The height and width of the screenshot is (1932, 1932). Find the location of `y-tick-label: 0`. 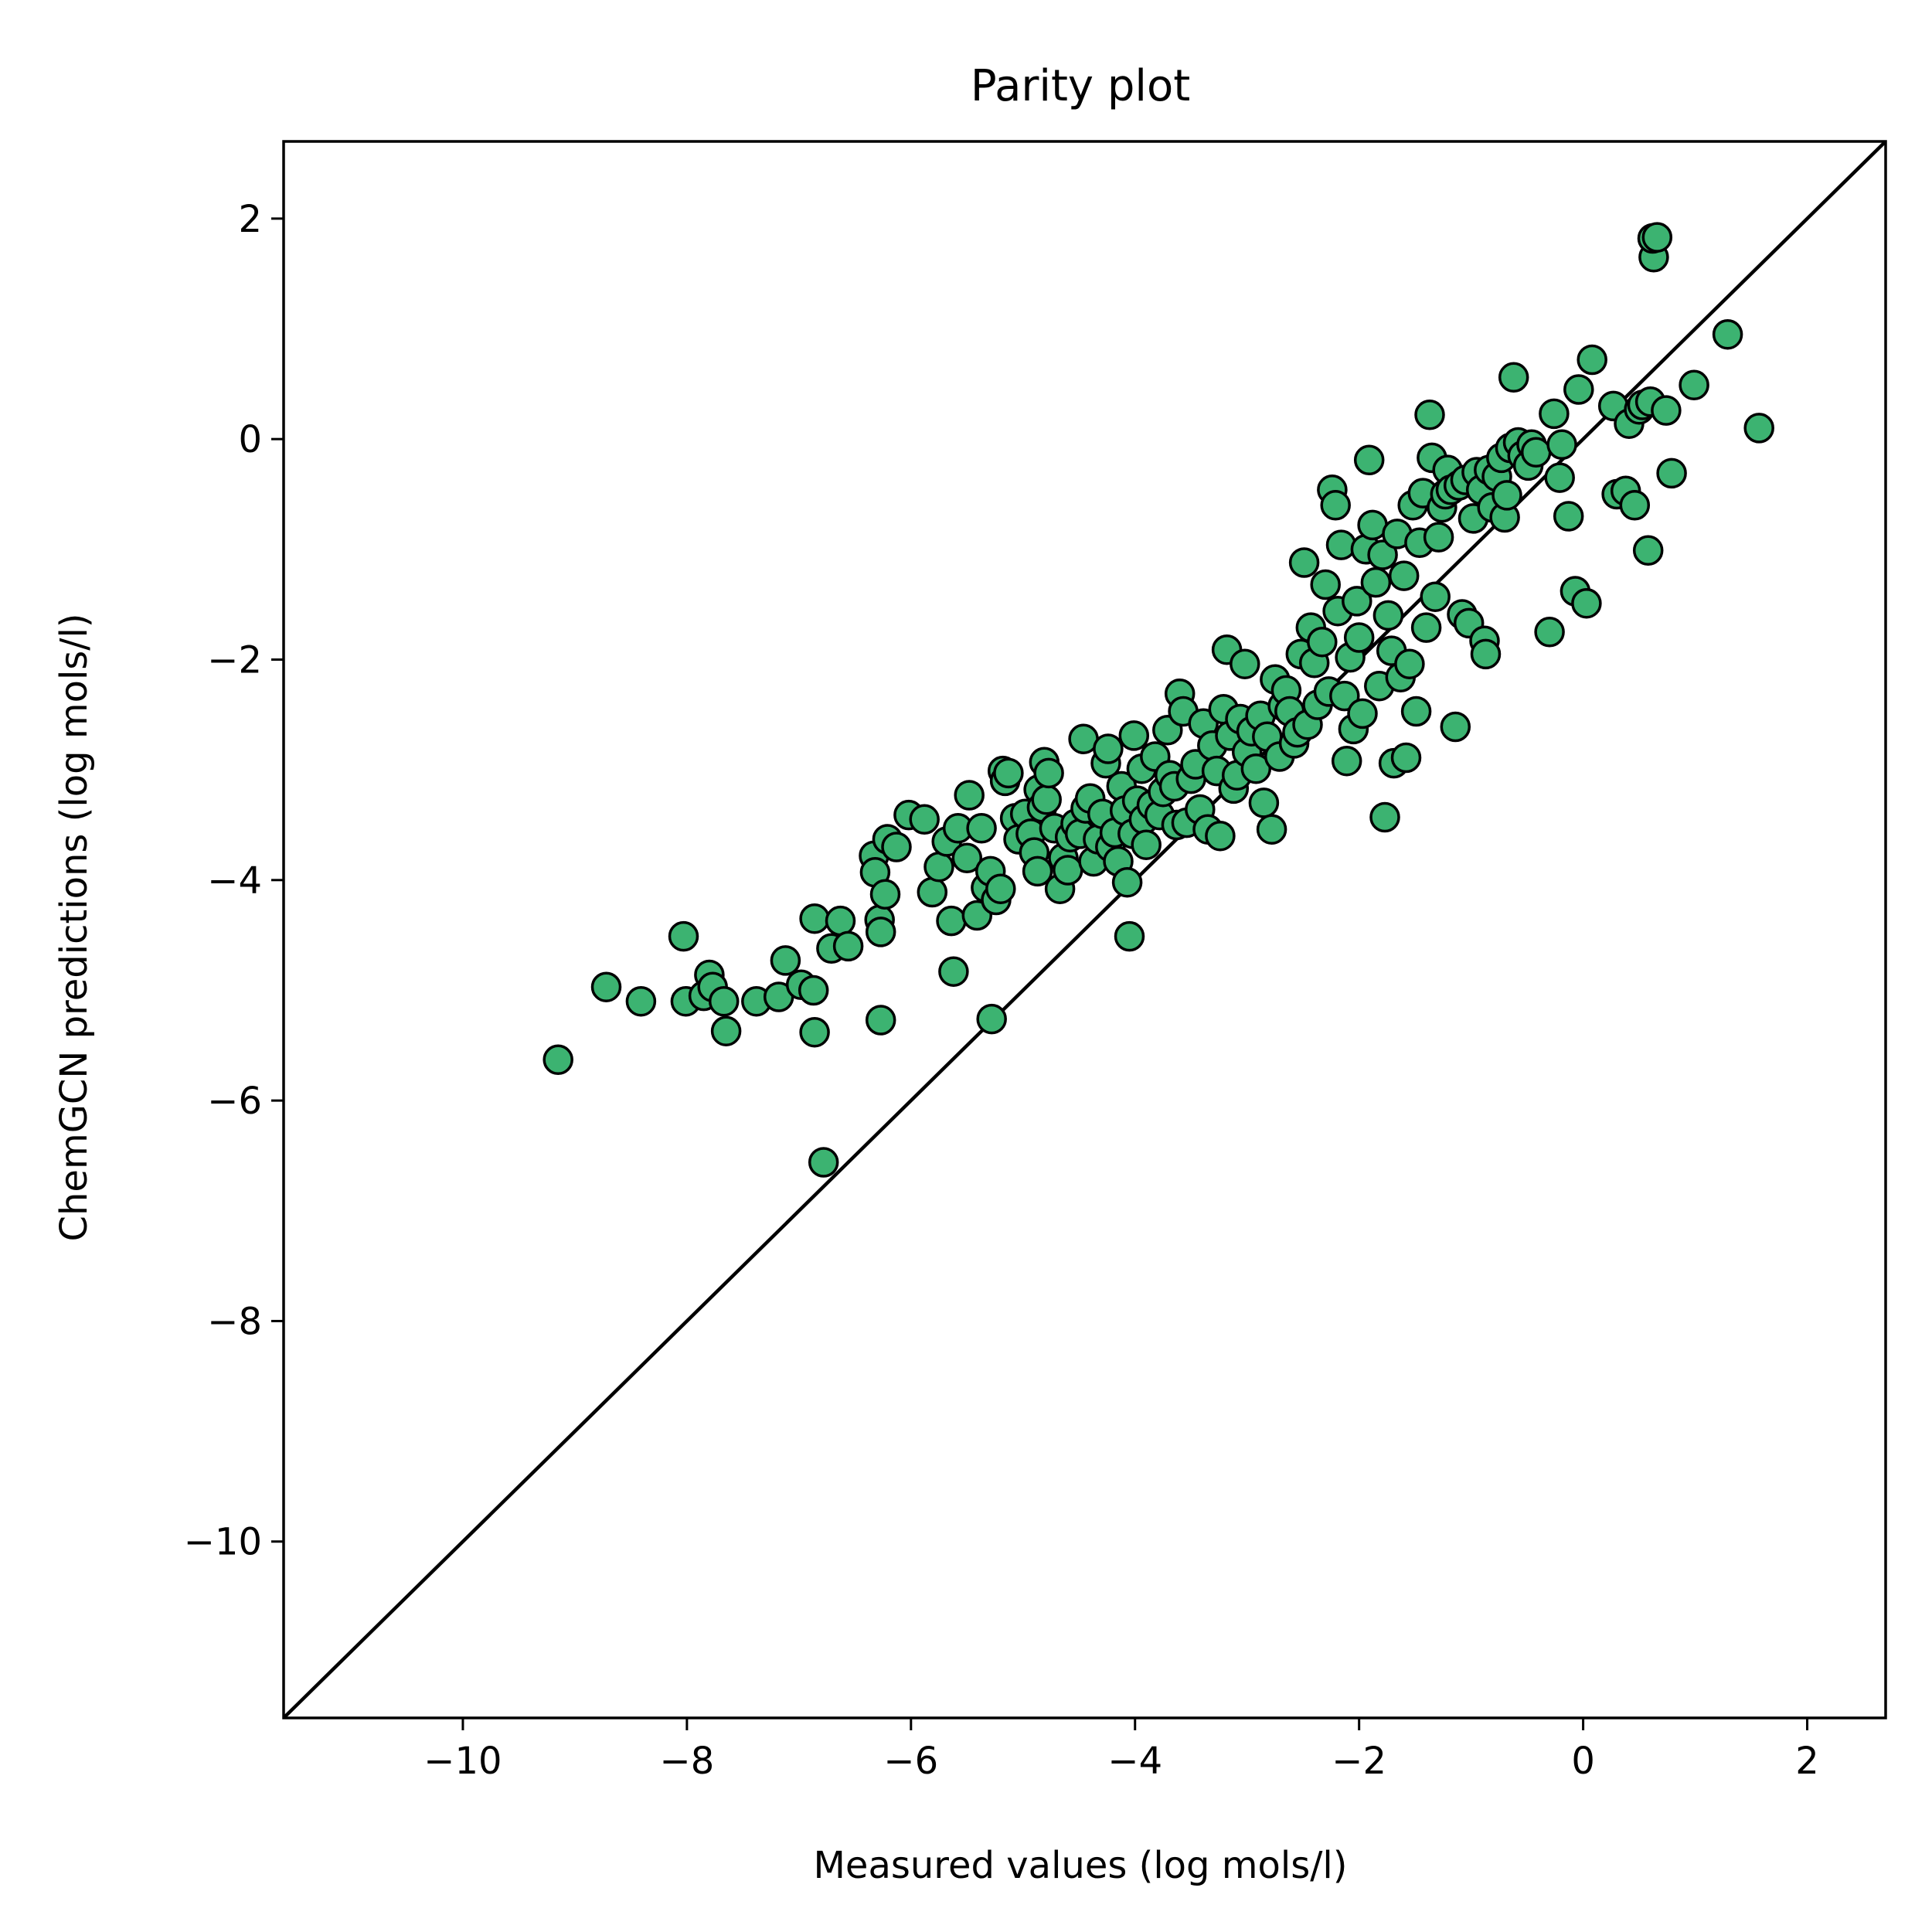

y-tick-label: 0 is located at coordinates (250, 439).